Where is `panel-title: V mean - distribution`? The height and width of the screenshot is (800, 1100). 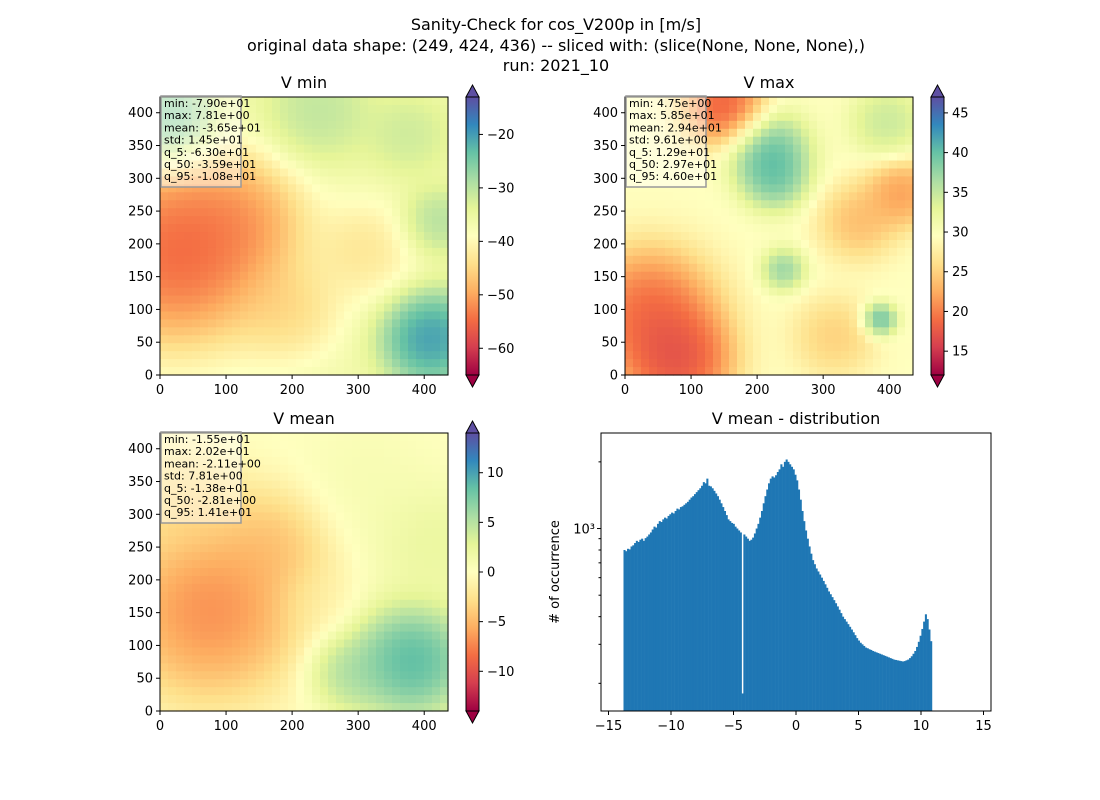 panel-title: V mean - distribution is located at coordinates (796, 418).